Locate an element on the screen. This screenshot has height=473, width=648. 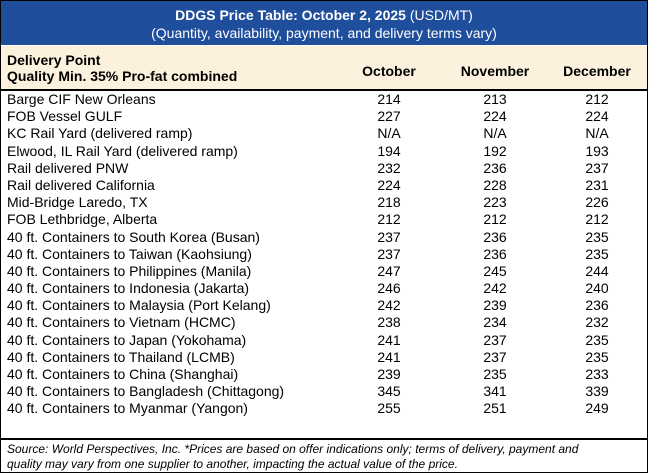
row-november-price: 234 is located at coordinates (495, 322).